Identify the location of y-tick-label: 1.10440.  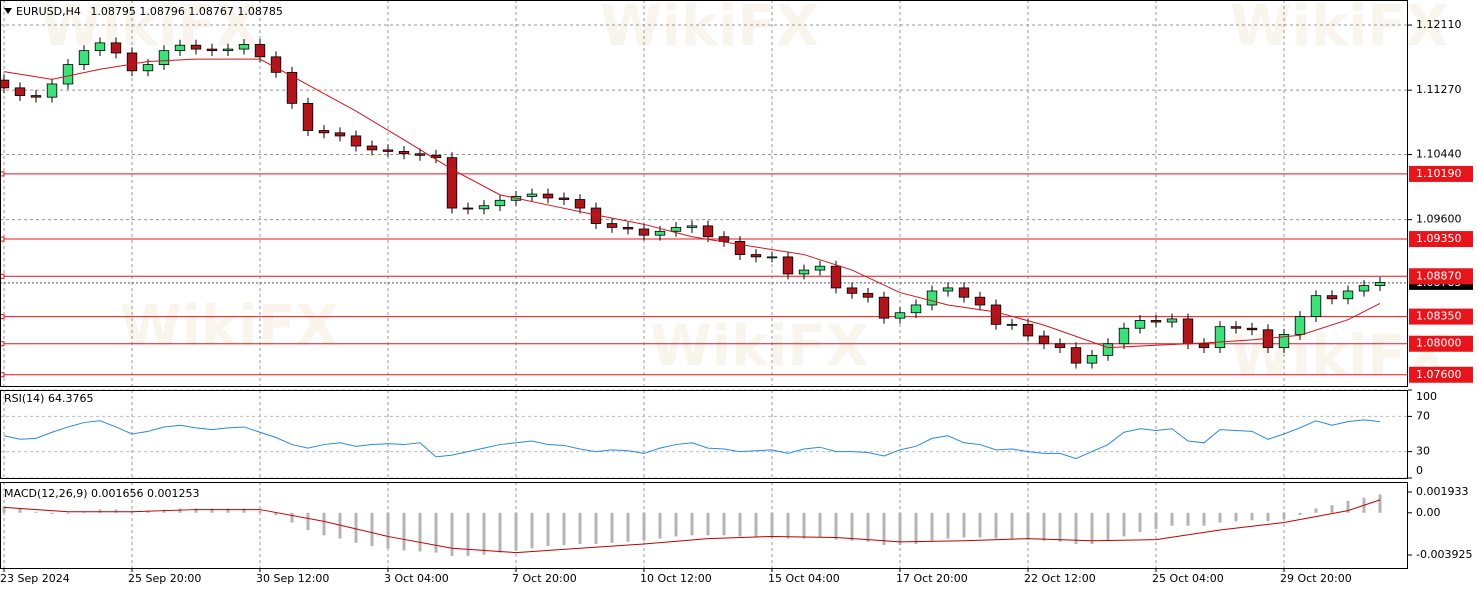
(1439, 154).